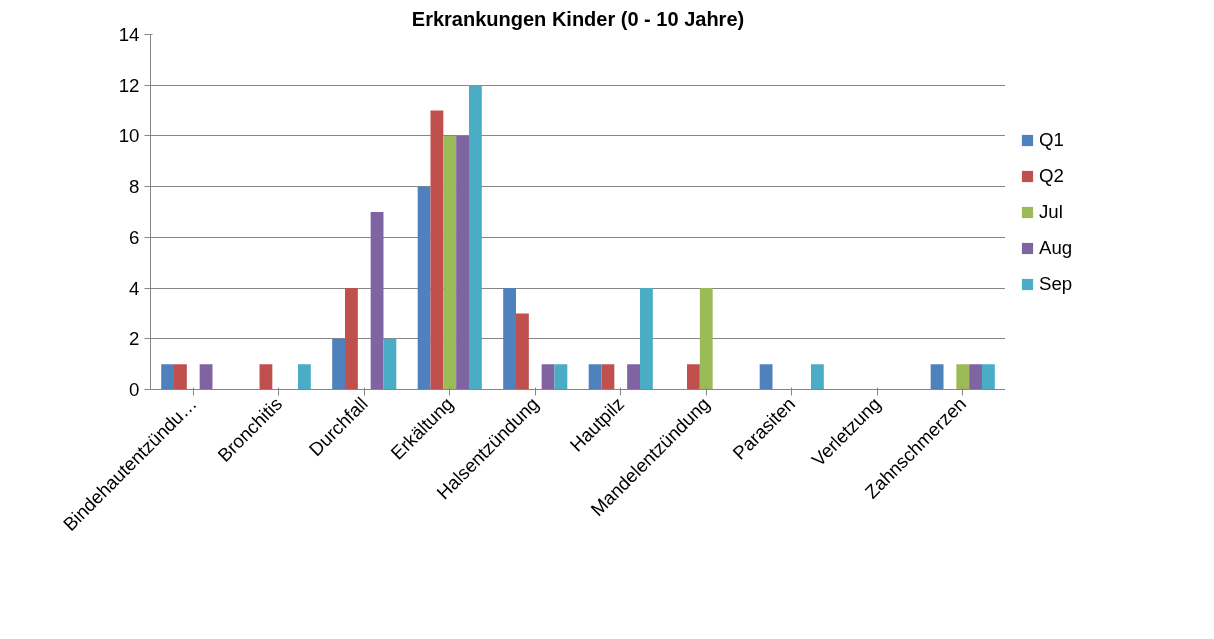 The height and width of the screenshot is (639, 1214). What do you see at coordinates (129, 136) in the screenshot?
I see `y-tick-label: 10` at bounding box center [129, 136].